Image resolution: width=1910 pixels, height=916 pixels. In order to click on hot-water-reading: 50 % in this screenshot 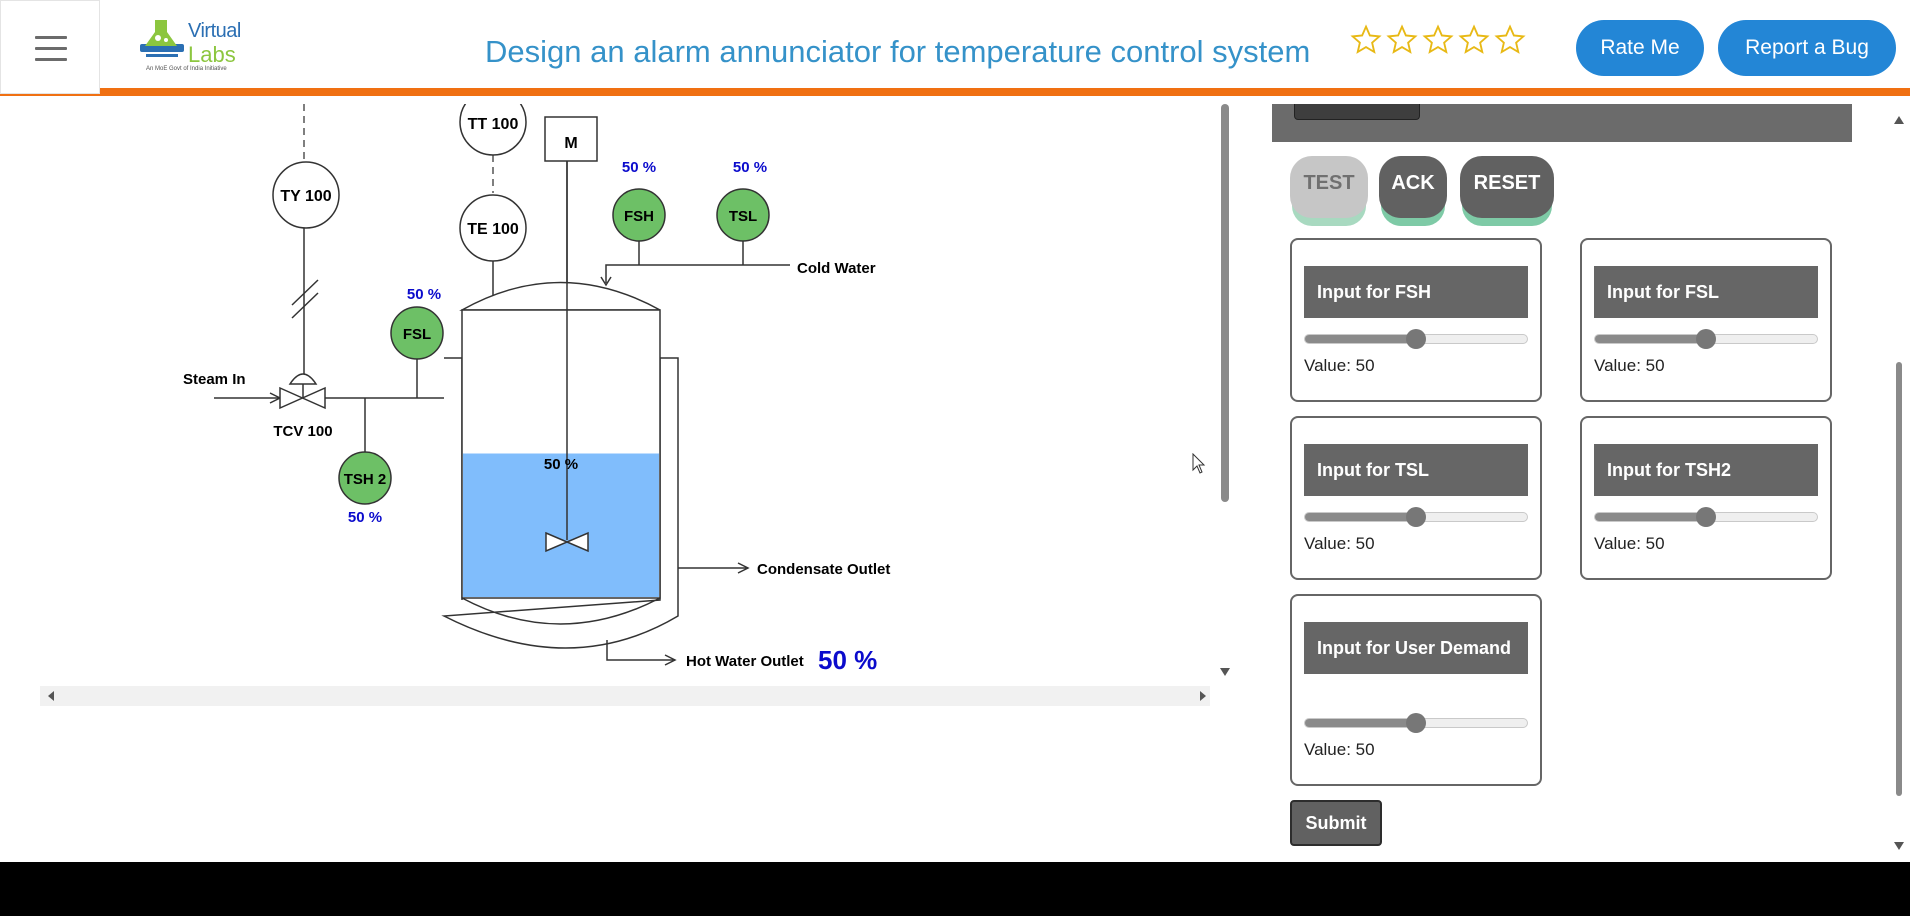, I will do `click(847, 660)`.